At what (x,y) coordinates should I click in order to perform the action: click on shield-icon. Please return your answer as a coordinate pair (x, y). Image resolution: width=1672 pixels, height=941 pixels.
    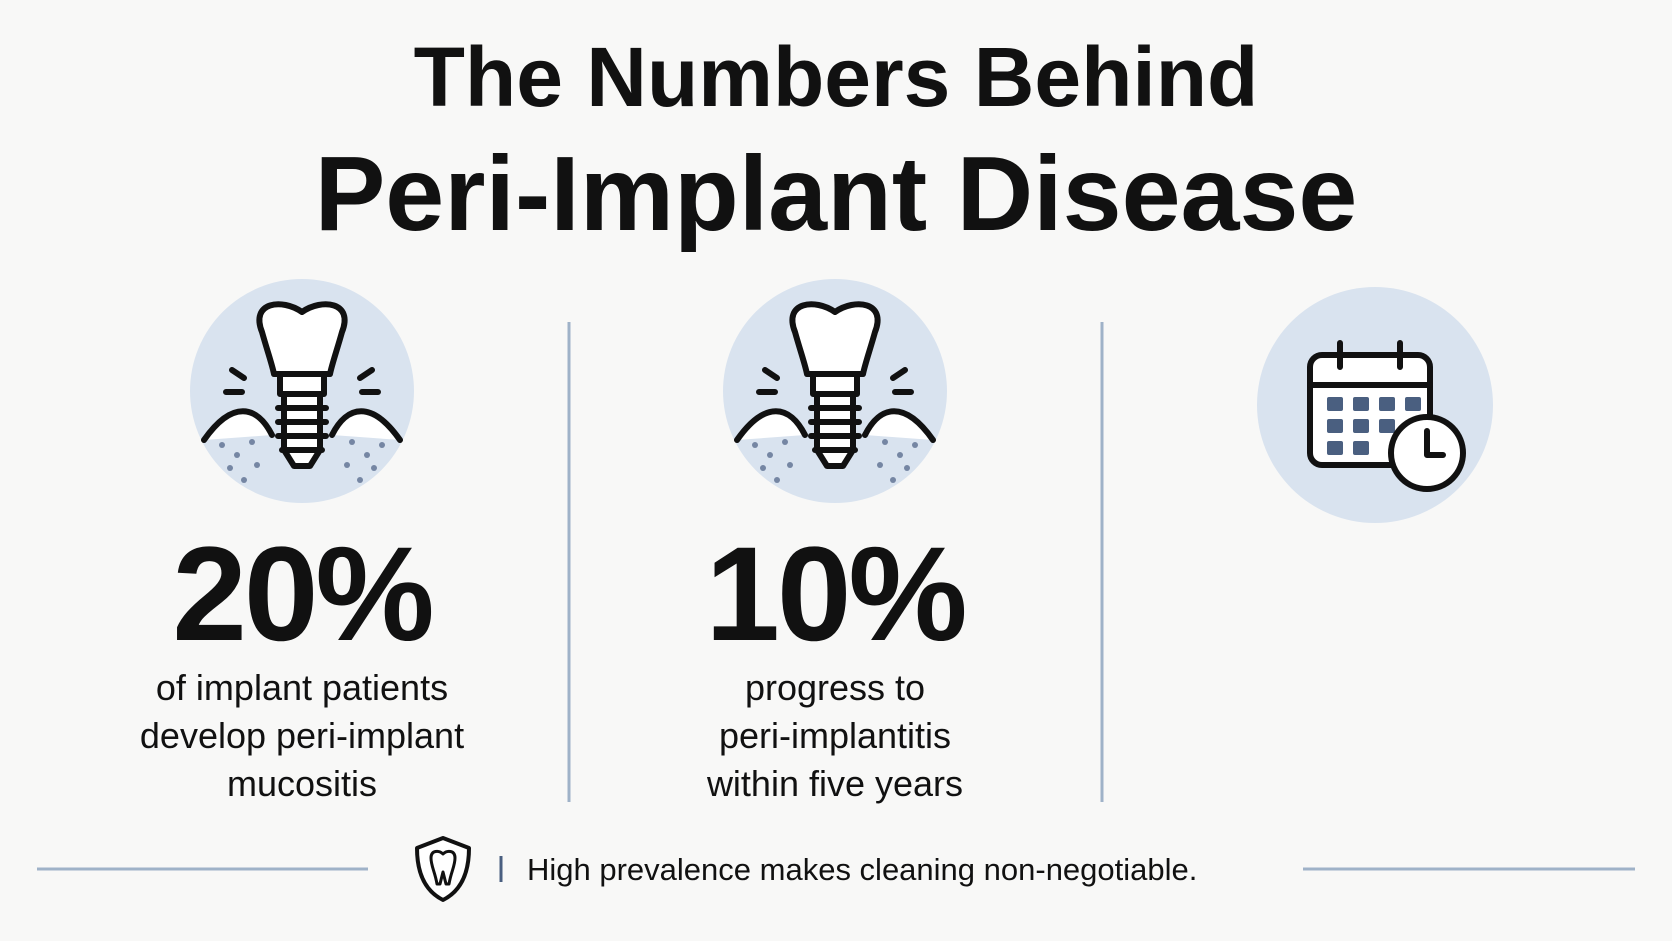
    Looking at the image, I should click on (443, 869).